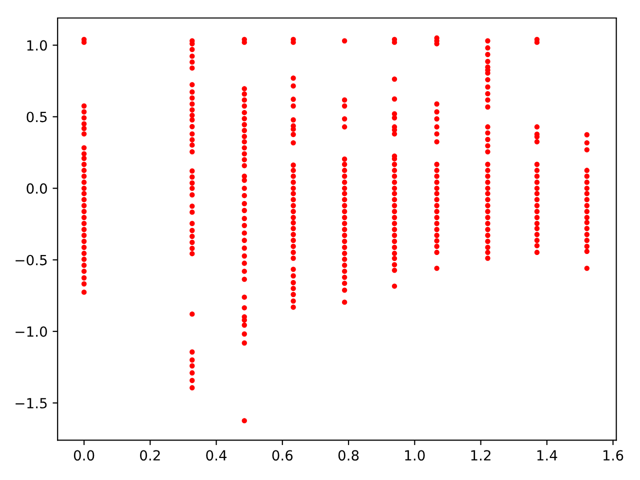 The image size is (640, 480). What do you see at coordinates (31, 260) in the screenshot?
I see `y-tick-label: −0.5` at bounding box center [31, 260].